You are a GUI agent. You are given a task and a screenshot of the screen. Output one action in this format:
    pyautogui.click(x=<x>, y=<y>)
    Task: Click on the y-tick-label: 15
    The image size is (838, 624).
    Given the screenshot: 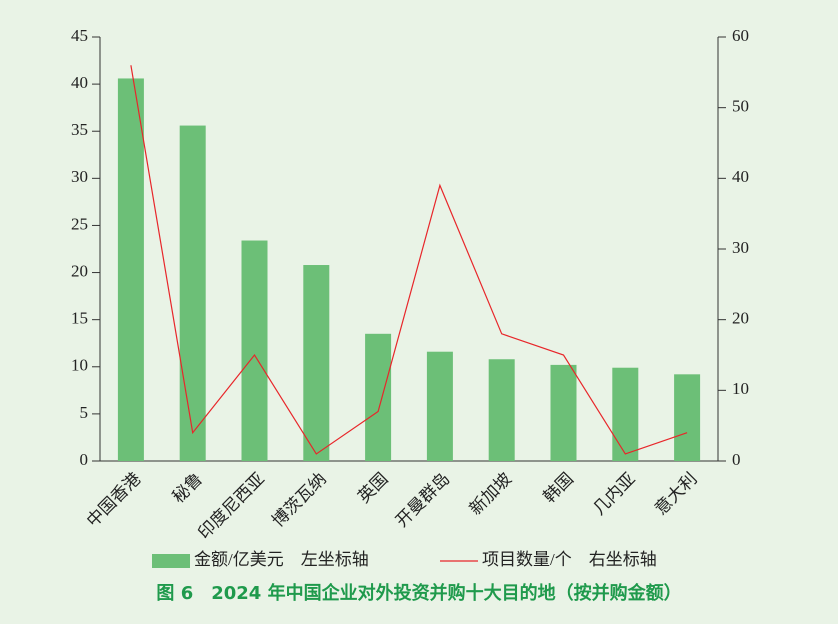 What is the action you would take?
    pyautogui.click(x=79, y=318)
    